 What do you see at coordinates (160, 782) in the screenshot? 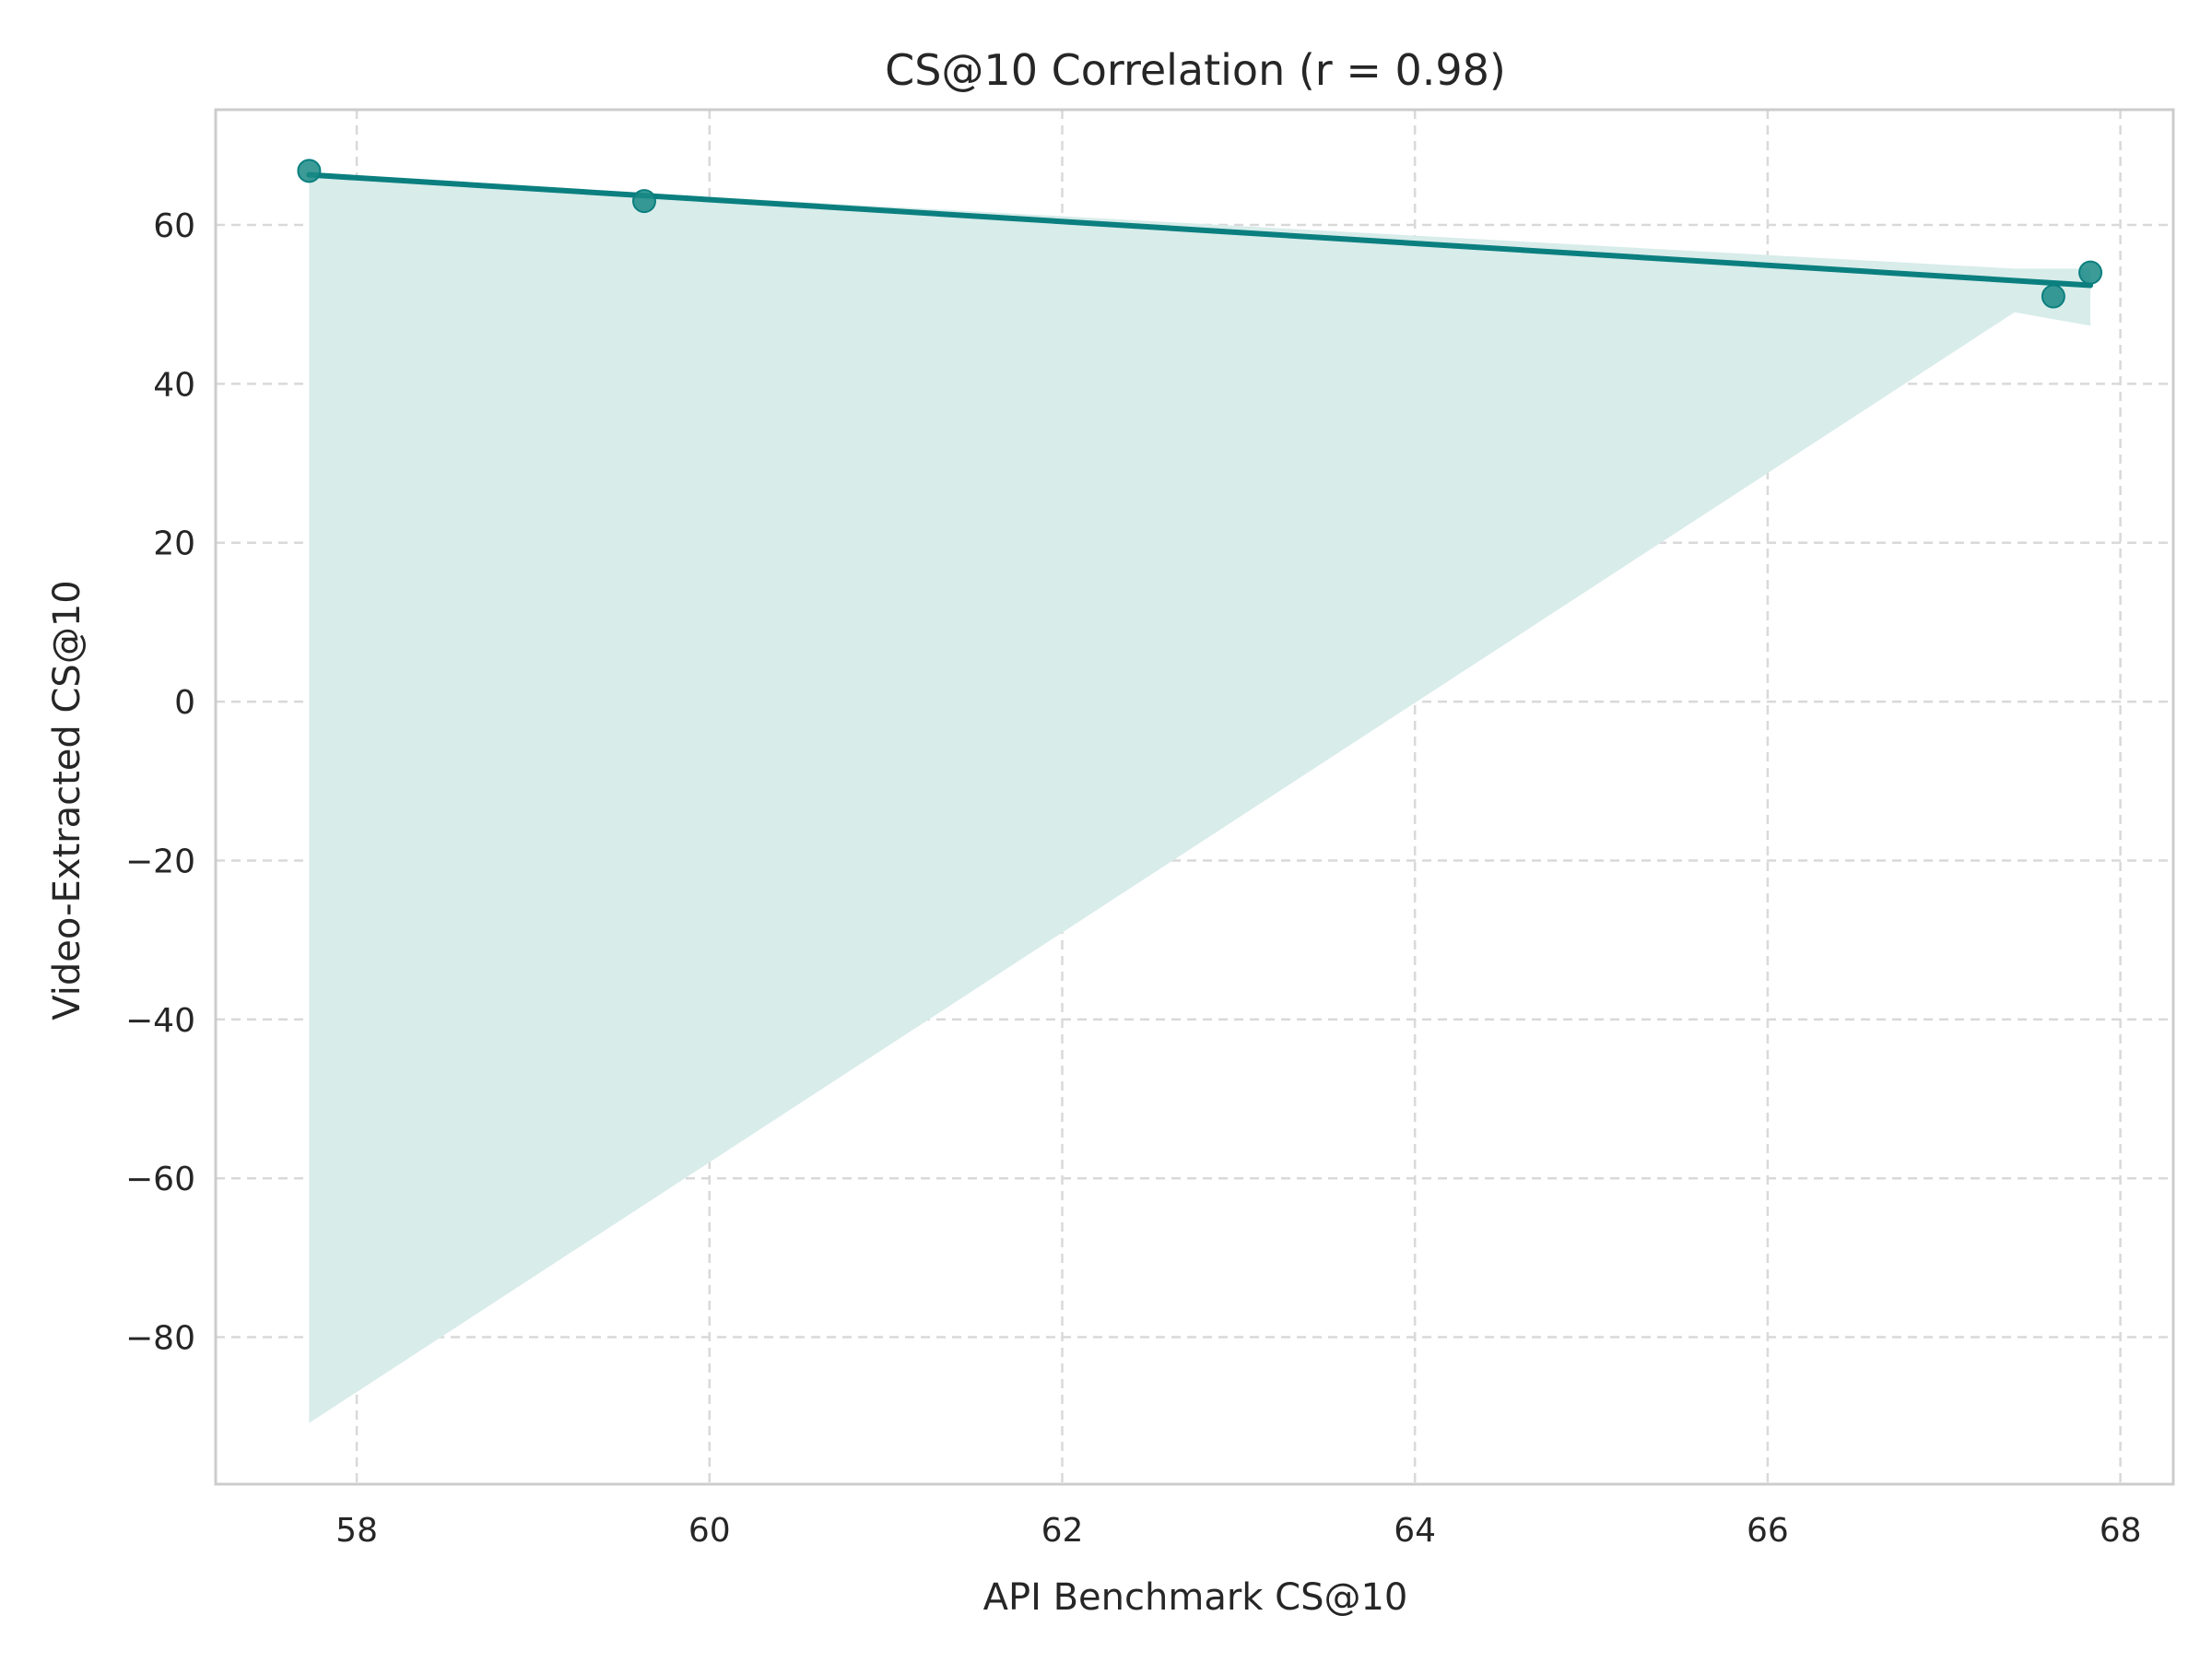
I see `y-tick-labels: −80 −60 −40 −20 0 20 40 60` at bounding box center [160, 782].